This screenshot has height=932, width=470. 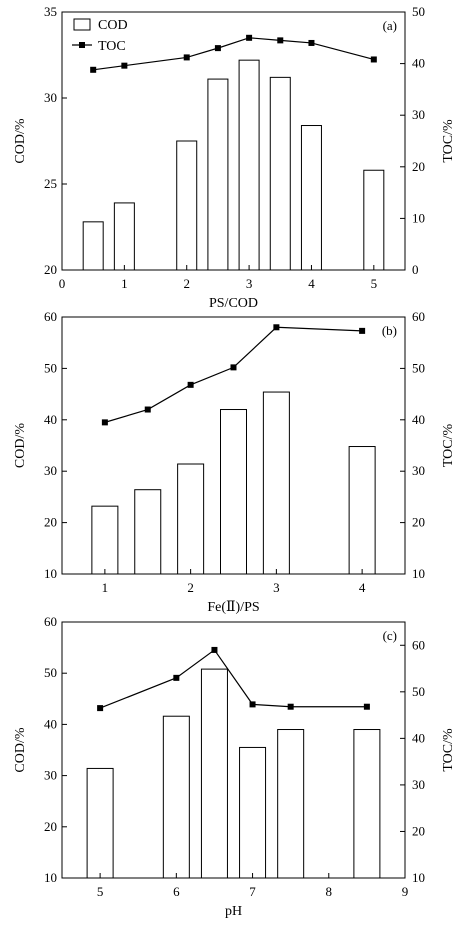 What do you see at coordinates (113, 25) in the screenshot?
I see `legend-label-cod: COD` at bounding box center [113, 25].